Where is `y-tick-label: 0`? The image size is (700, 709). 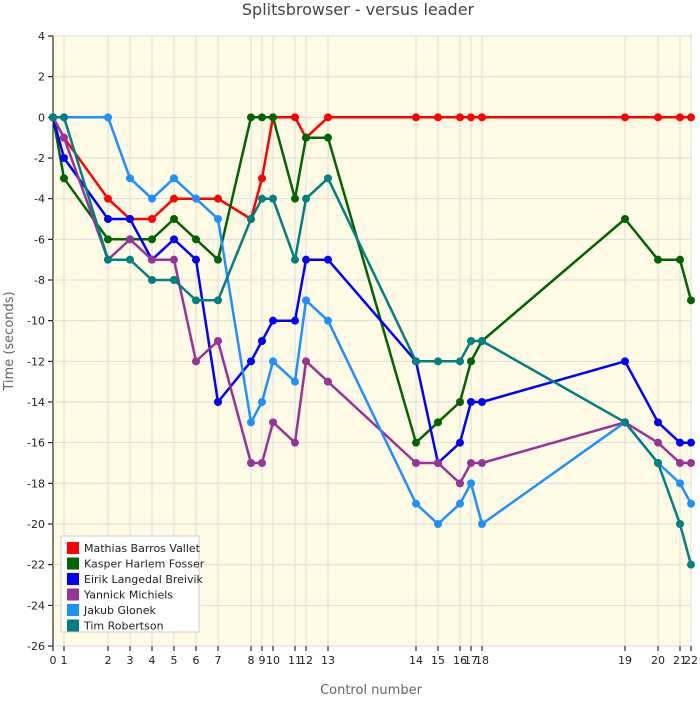
y-tick-label: 0 is located at coordinates (41, 117).